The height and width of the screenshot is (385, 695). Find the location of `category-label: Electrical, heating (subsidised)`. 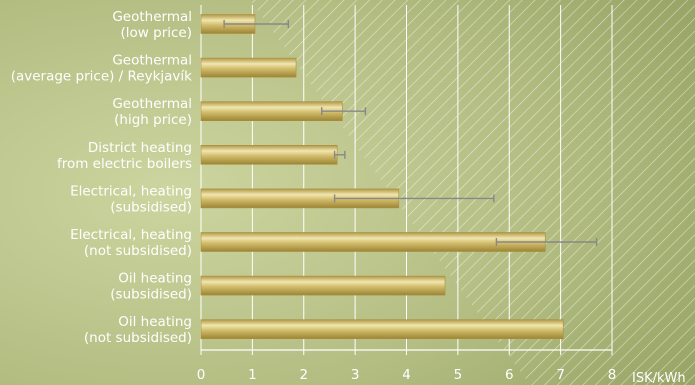

category-label: Electrical, heating (subsidised) is located at coordinates (131, 199).